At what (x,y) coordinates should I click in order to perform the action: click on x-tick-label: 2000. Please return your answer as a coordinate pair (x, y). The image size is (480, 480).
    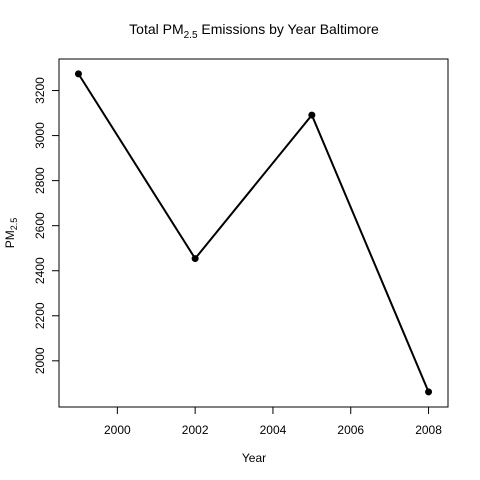
    Looking at the image, I should click on (117, 430).